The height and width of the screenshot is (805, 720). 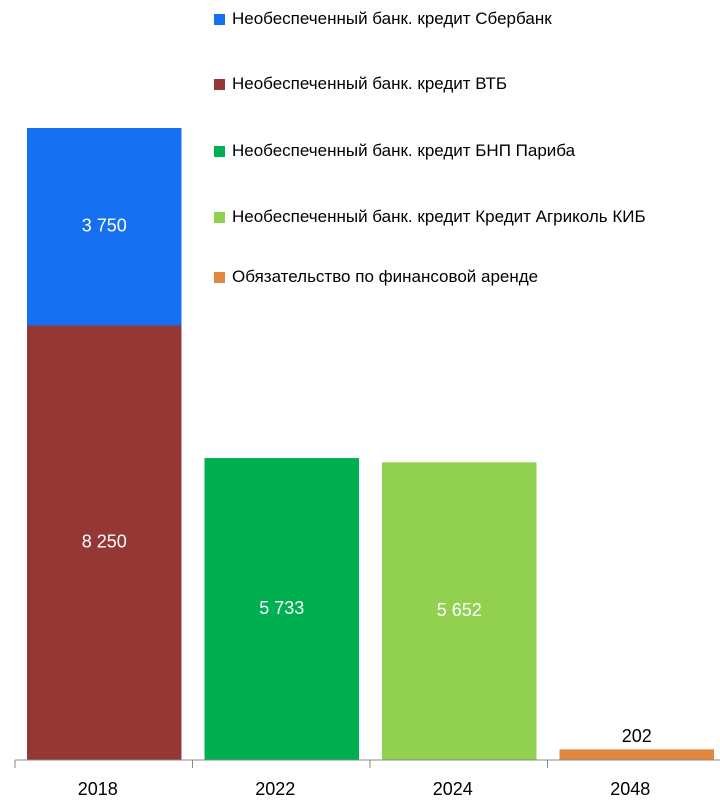 I want to click on legend-label: Необеспеченный банк. кредит БНП Париба, so click(x=404, y=150).